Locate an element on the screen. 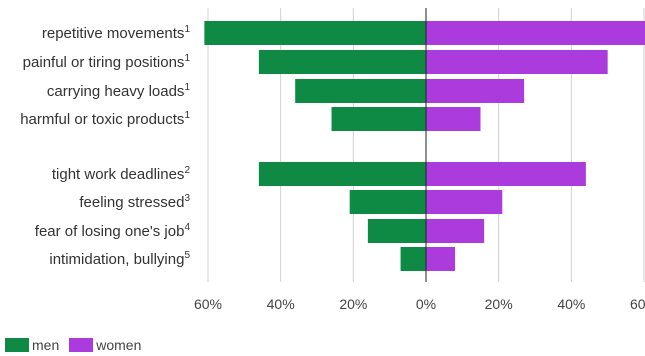  footnote-marker: 4 is located at coordinates (187, 227).